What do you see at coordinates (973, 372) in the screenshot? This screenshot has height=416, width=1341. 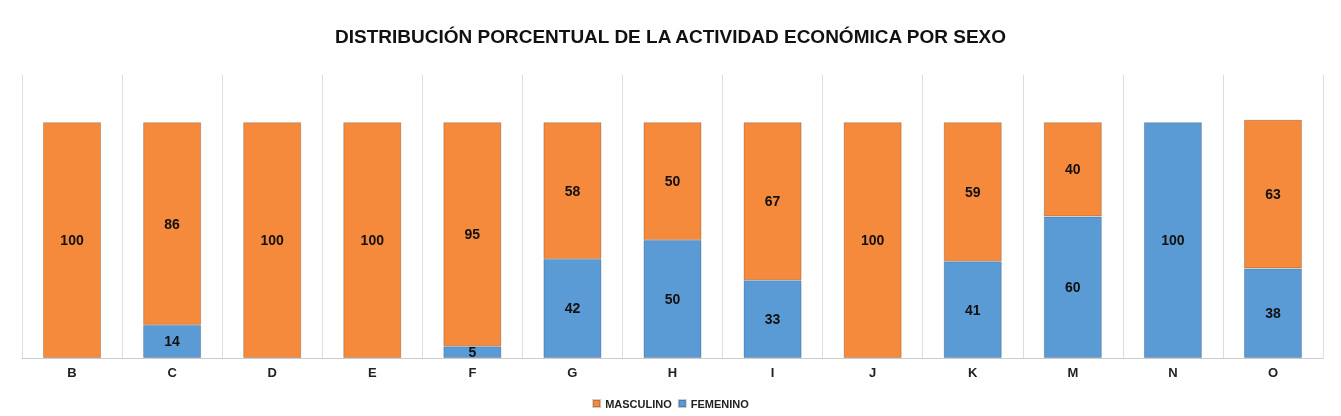 I see `x-tick-label: K` at bounding box center [973, 372].